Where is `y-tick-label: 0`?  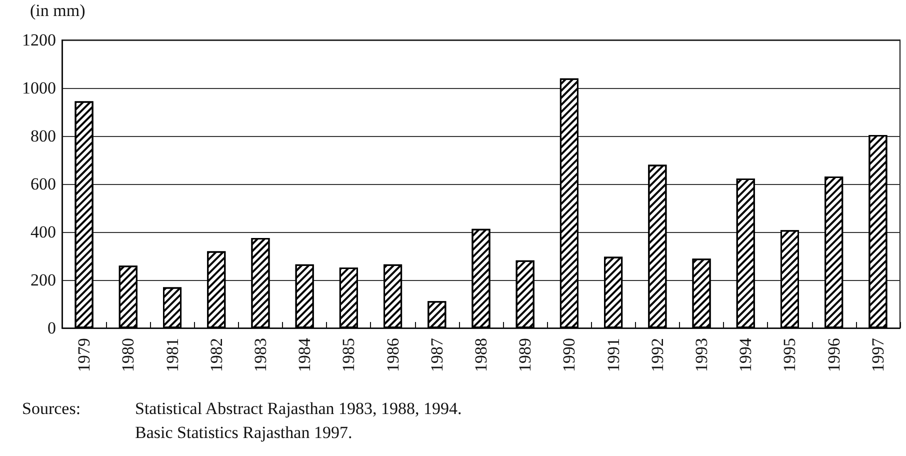
y-tick-label: 0 is located at coordinates (52, 328).